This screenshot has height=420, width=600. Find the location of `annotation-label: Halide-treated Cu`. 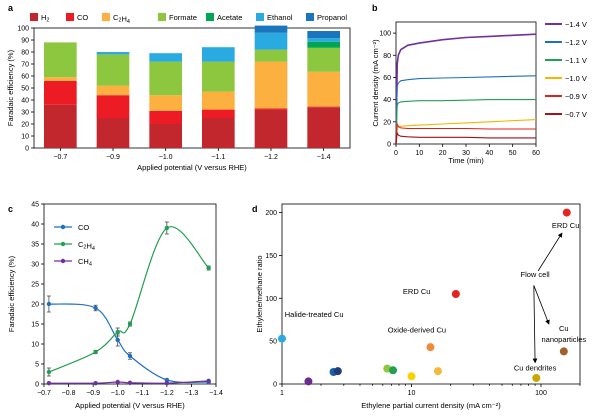

annotation-label: Halide-treated Cu is located at coordinates (314, 314).